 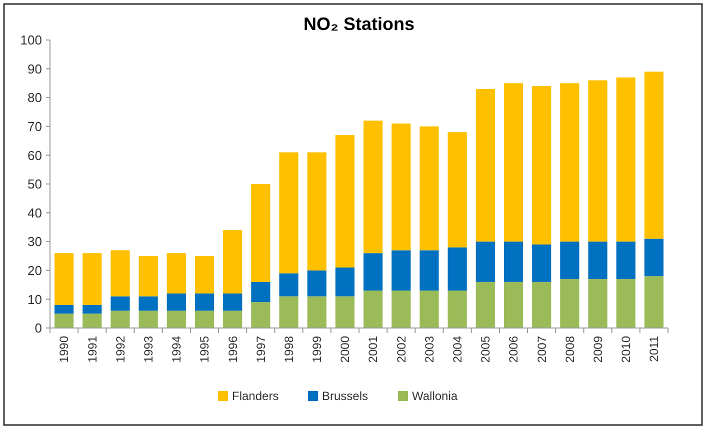 I want to click on y-tick-label: 50, so click(x=35, y=184).